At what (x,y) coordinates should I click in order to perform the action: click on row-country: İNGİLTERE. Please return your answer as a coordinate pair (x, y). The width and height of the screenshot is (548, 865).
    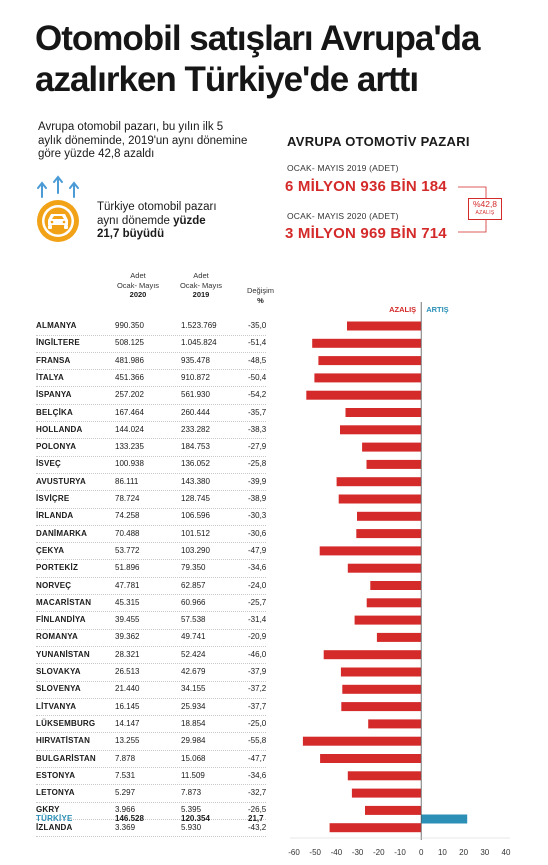
    Looking at the image, I should click on (58, 343).